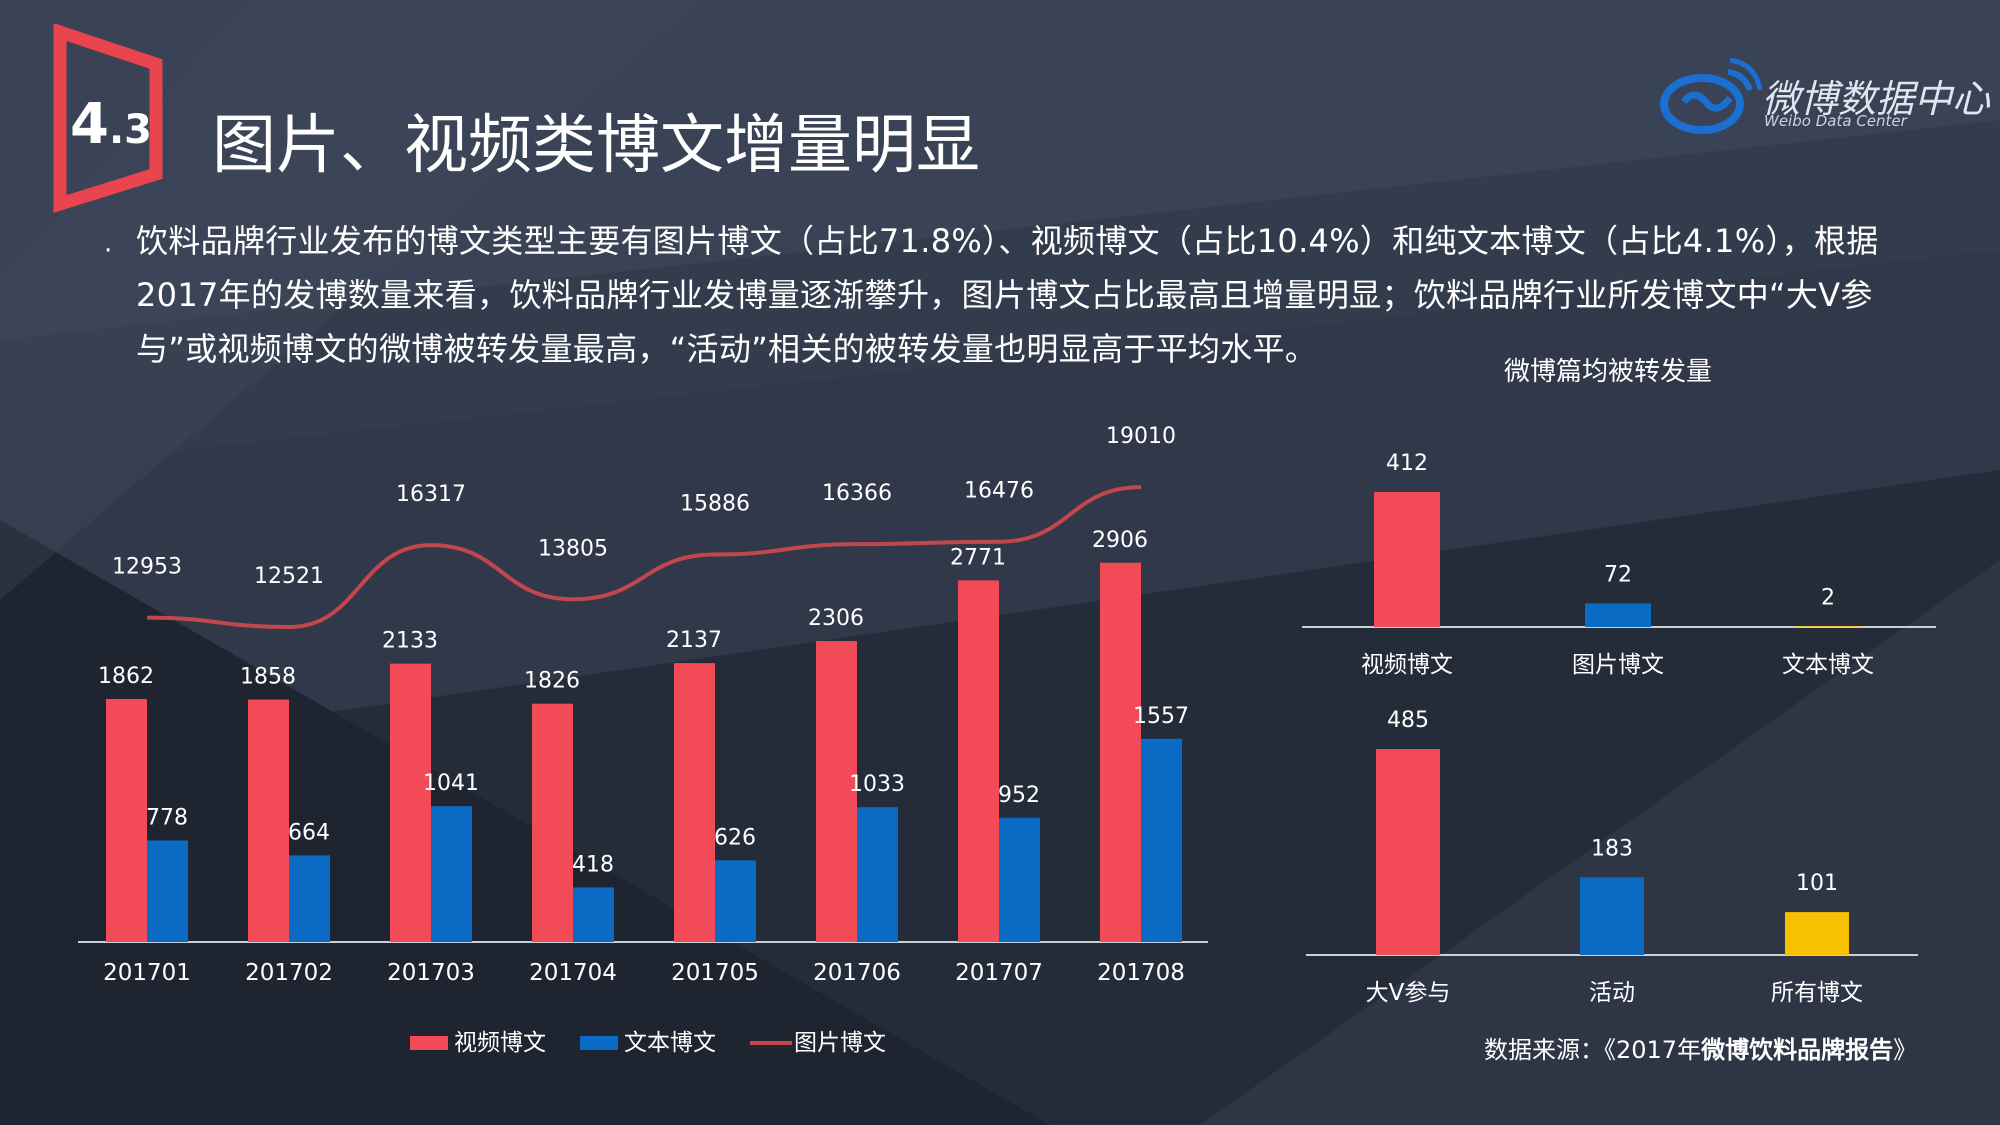  Describe the element at coordinates (1141, 436) in the screenshot. I see `label-image-201708: 19010` at that location.